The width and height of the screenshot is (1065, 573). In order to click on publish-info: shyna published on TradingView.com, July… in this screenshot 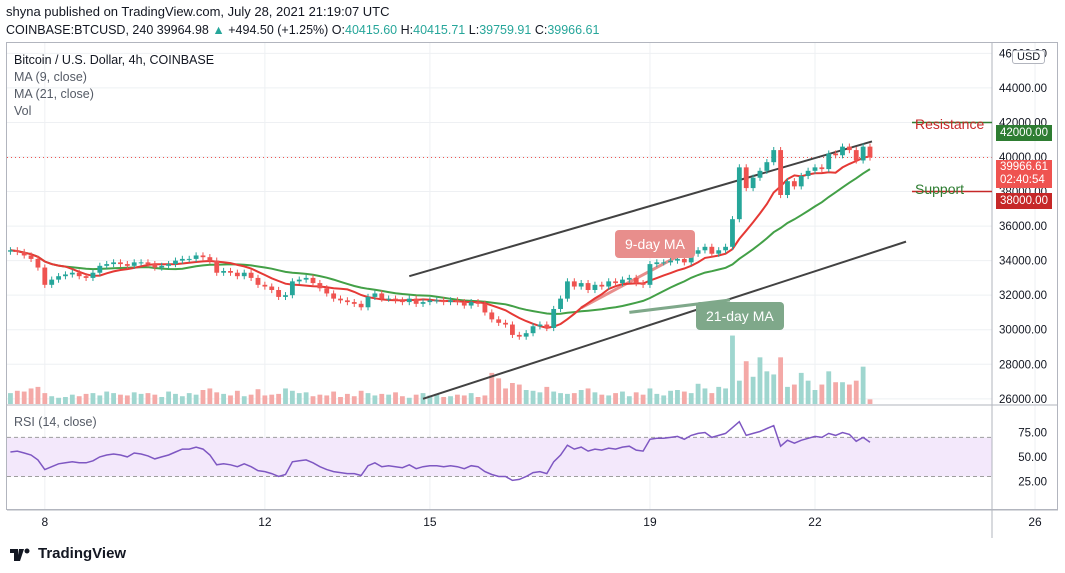, I will do `click(198, 12)`.